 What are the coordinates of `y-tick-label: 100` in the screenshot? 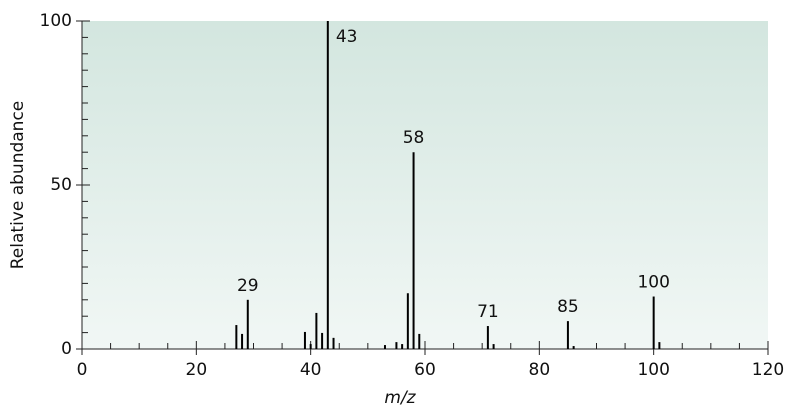 It's located at (56, 21).